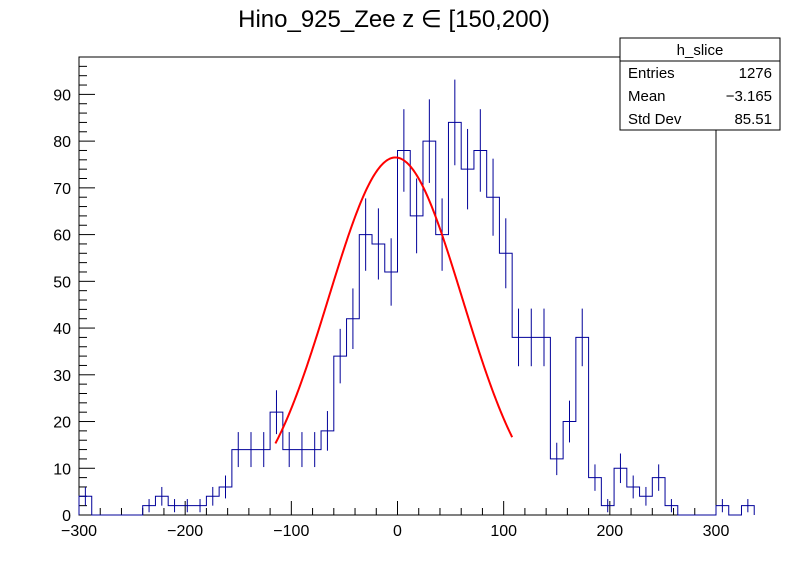 This screenshot has width=796, height=572. What do you see at coordinates (716, 531) in the screenshot?
I see `x-tick-label: 300` at bounding box center [716, 531].